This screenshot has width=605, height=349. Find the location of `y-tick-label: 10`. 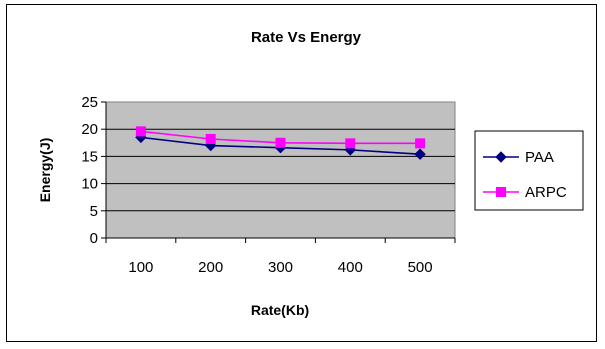

y-tick-label: 10 is located at coordinates (89, 184).